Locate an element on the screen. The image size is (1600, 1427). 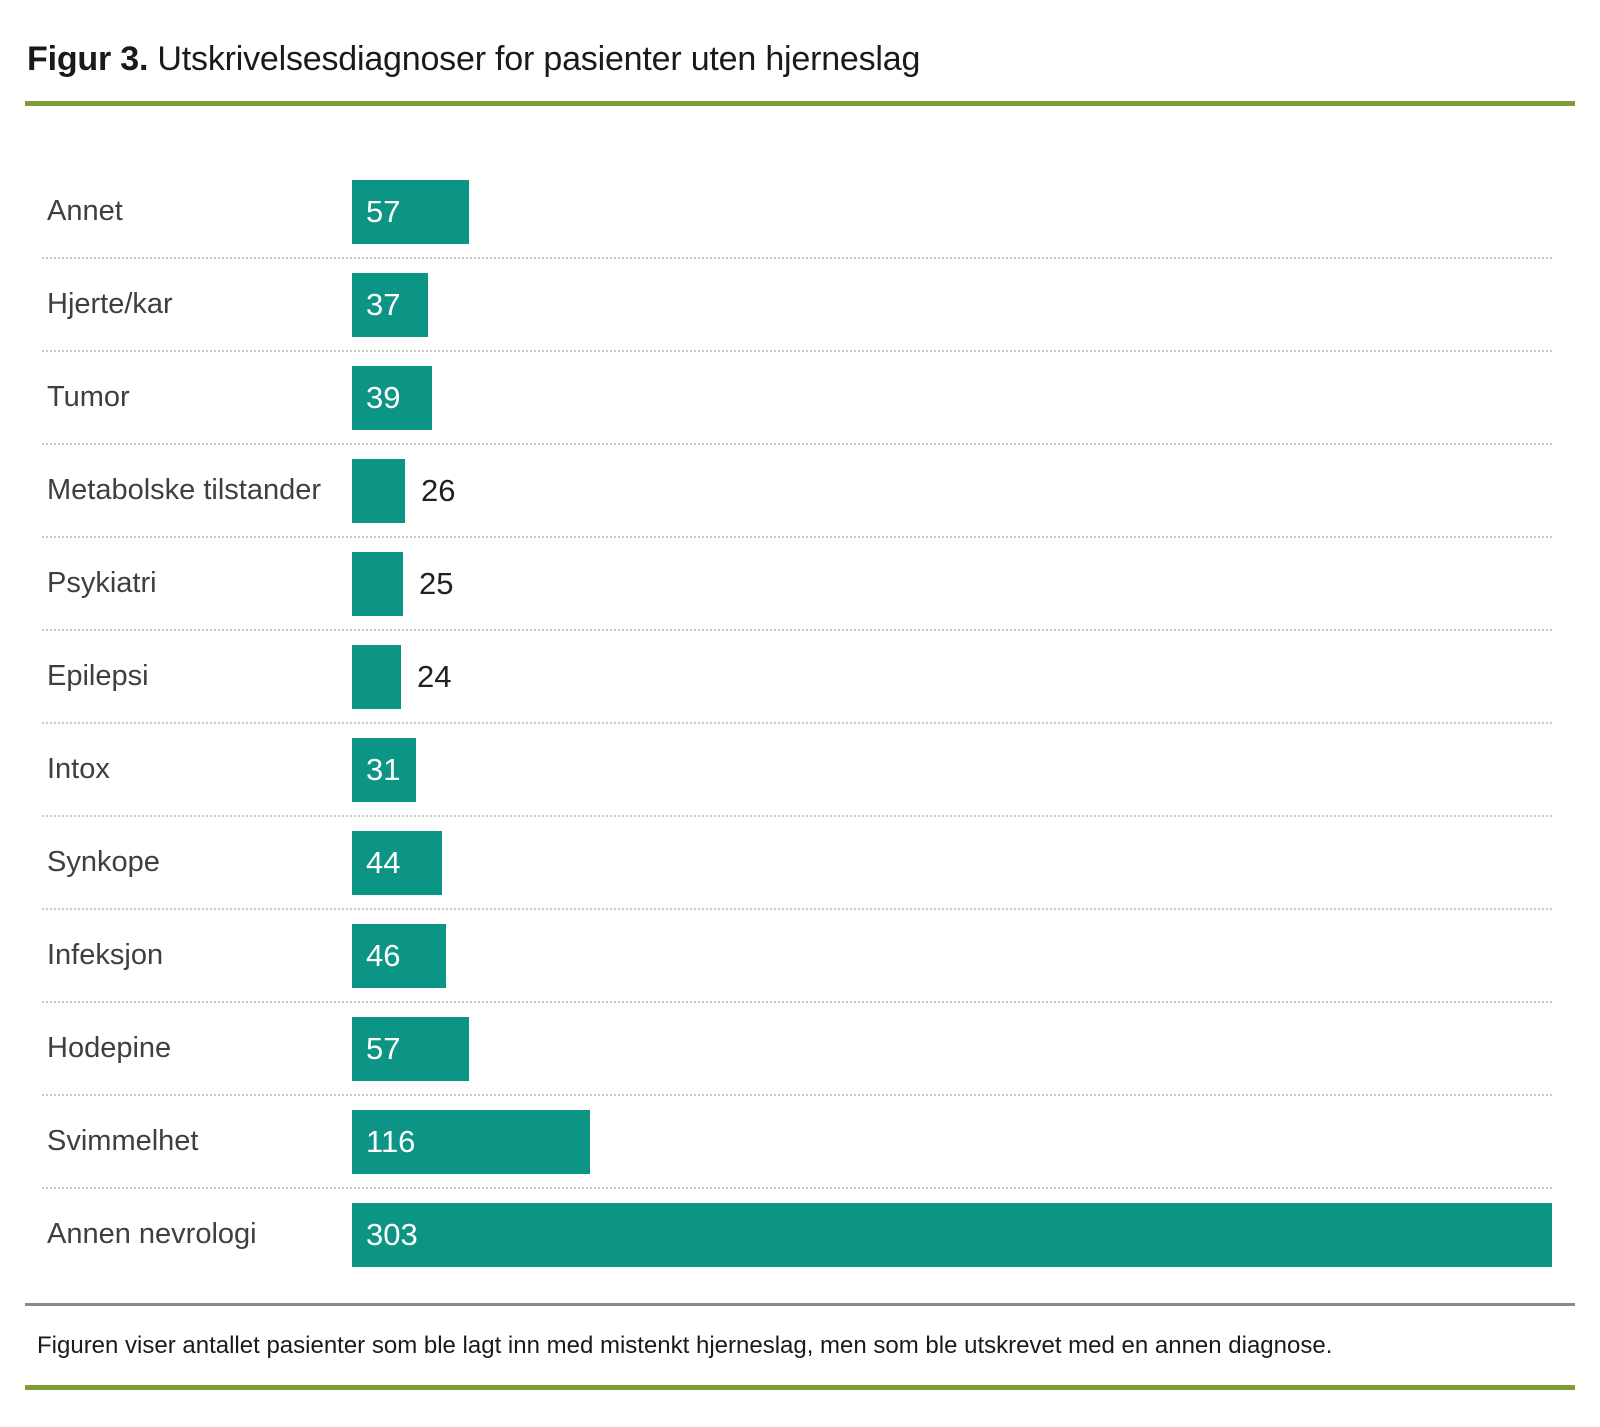
category-label: Hjerte/kar is located at coordinates (110, 304).